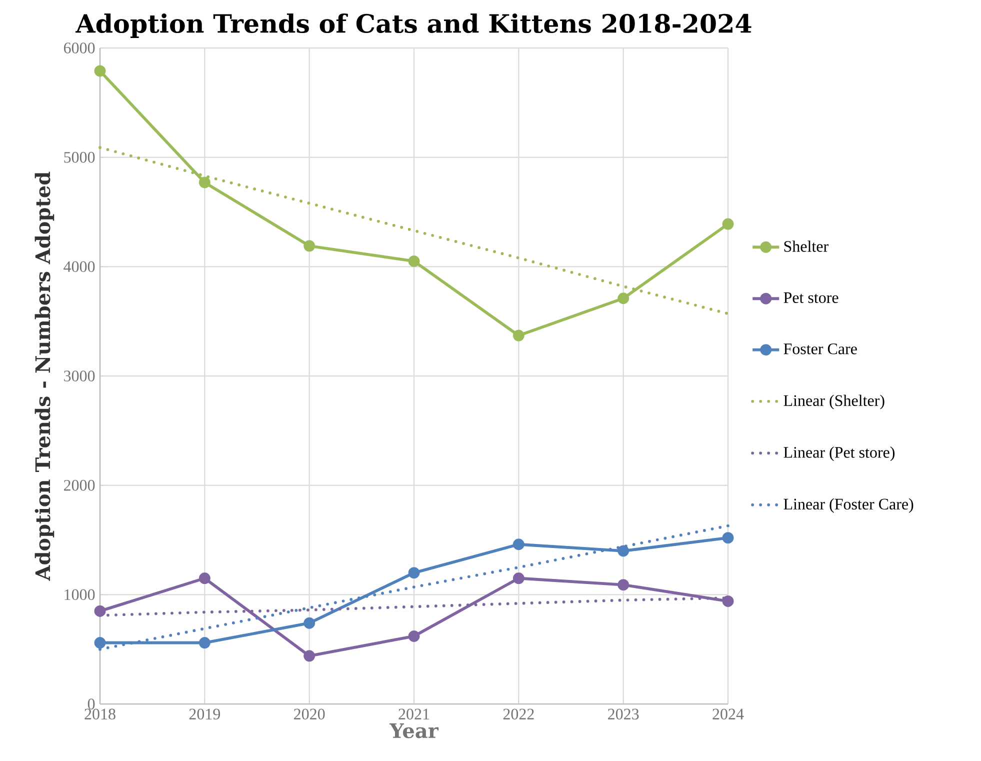 Image resolution: width=981 pixels, height=761 pixels. I want to click on legend-label: Pet store, so click(811, 297).